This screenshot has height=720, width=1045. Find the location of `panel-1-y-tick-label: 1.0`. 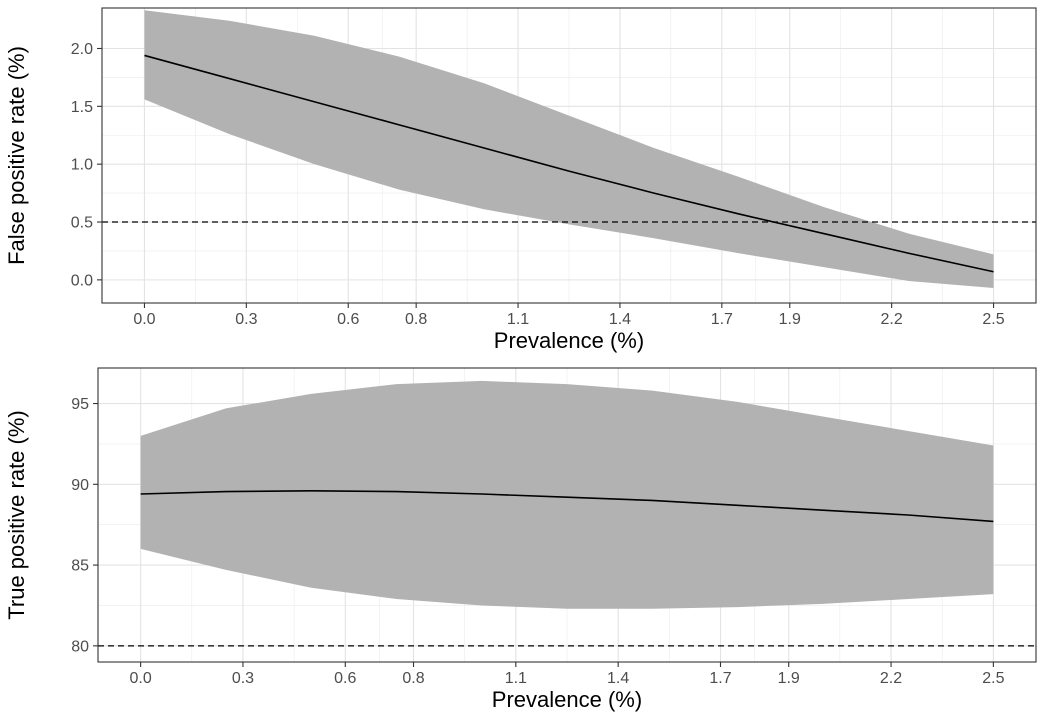

panel-1-y-tick-label: 1.0 is located at coordinates (82, 165).